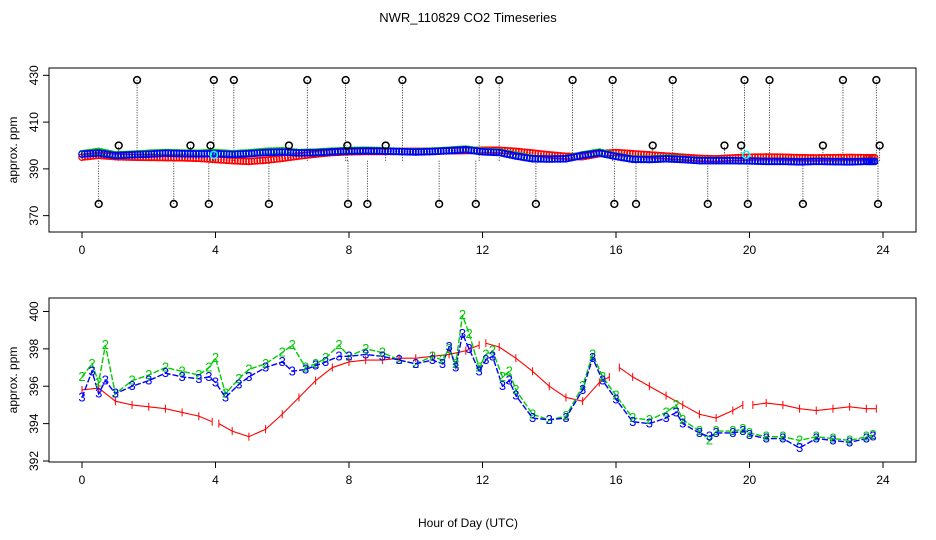 The width and height of the screenshot is (936, 540). What do you see at coordinates (468, 17) in the screenshot?
I see `figure-title: NWR_110829 CO2 Timeseries` at bounding box center [468, 17].